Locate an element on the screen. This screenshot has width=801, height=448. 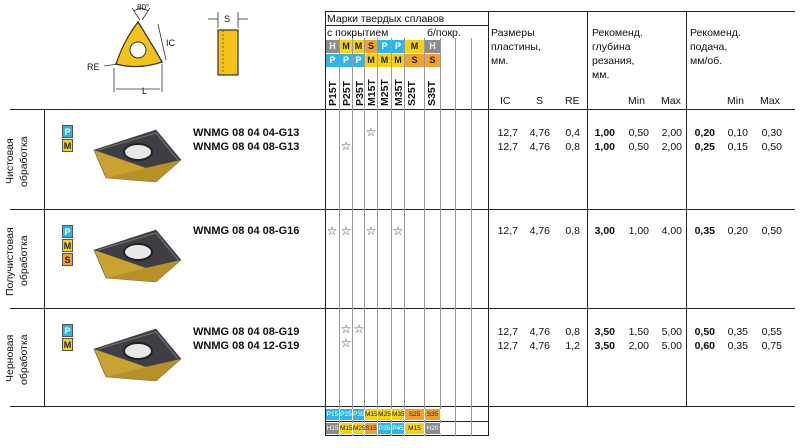
grade-s25t: S25T is located at coordinates (412, 93).